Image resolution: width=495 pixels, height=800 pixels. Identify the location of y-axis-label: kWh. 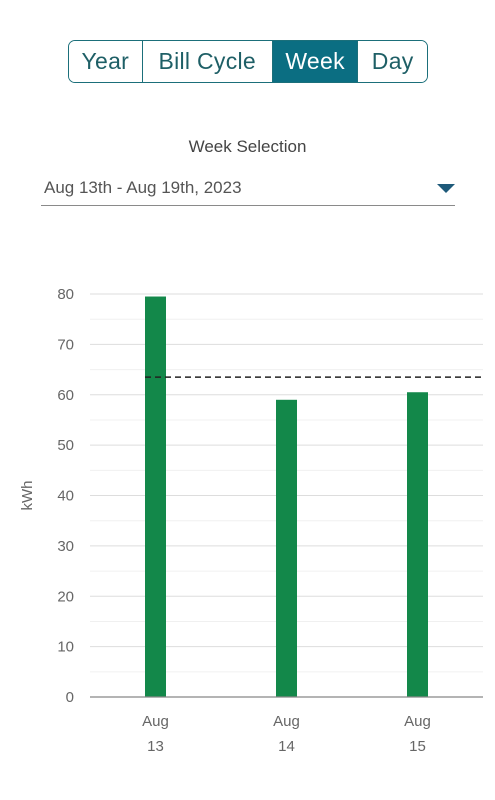
(27, 496).